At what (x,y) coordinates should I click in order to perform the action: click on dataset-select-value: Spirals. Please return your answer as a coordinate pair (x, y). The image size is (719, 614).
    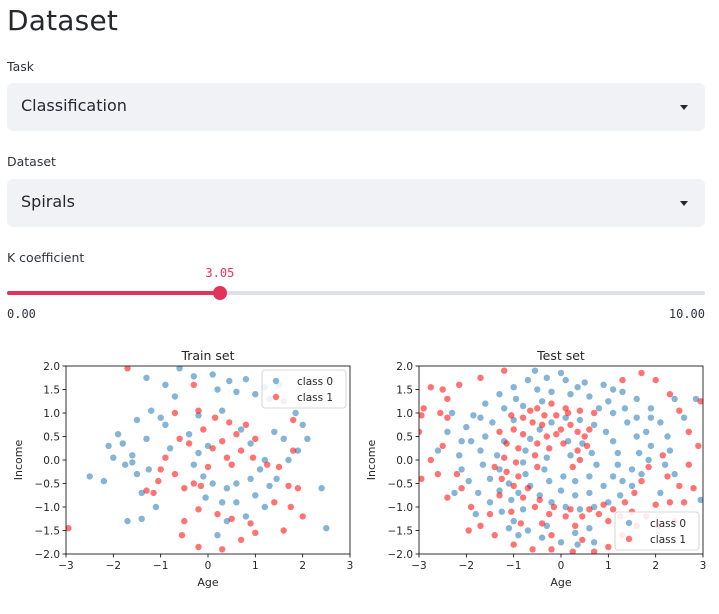
    Looking at the image, I should click on (48, 201).